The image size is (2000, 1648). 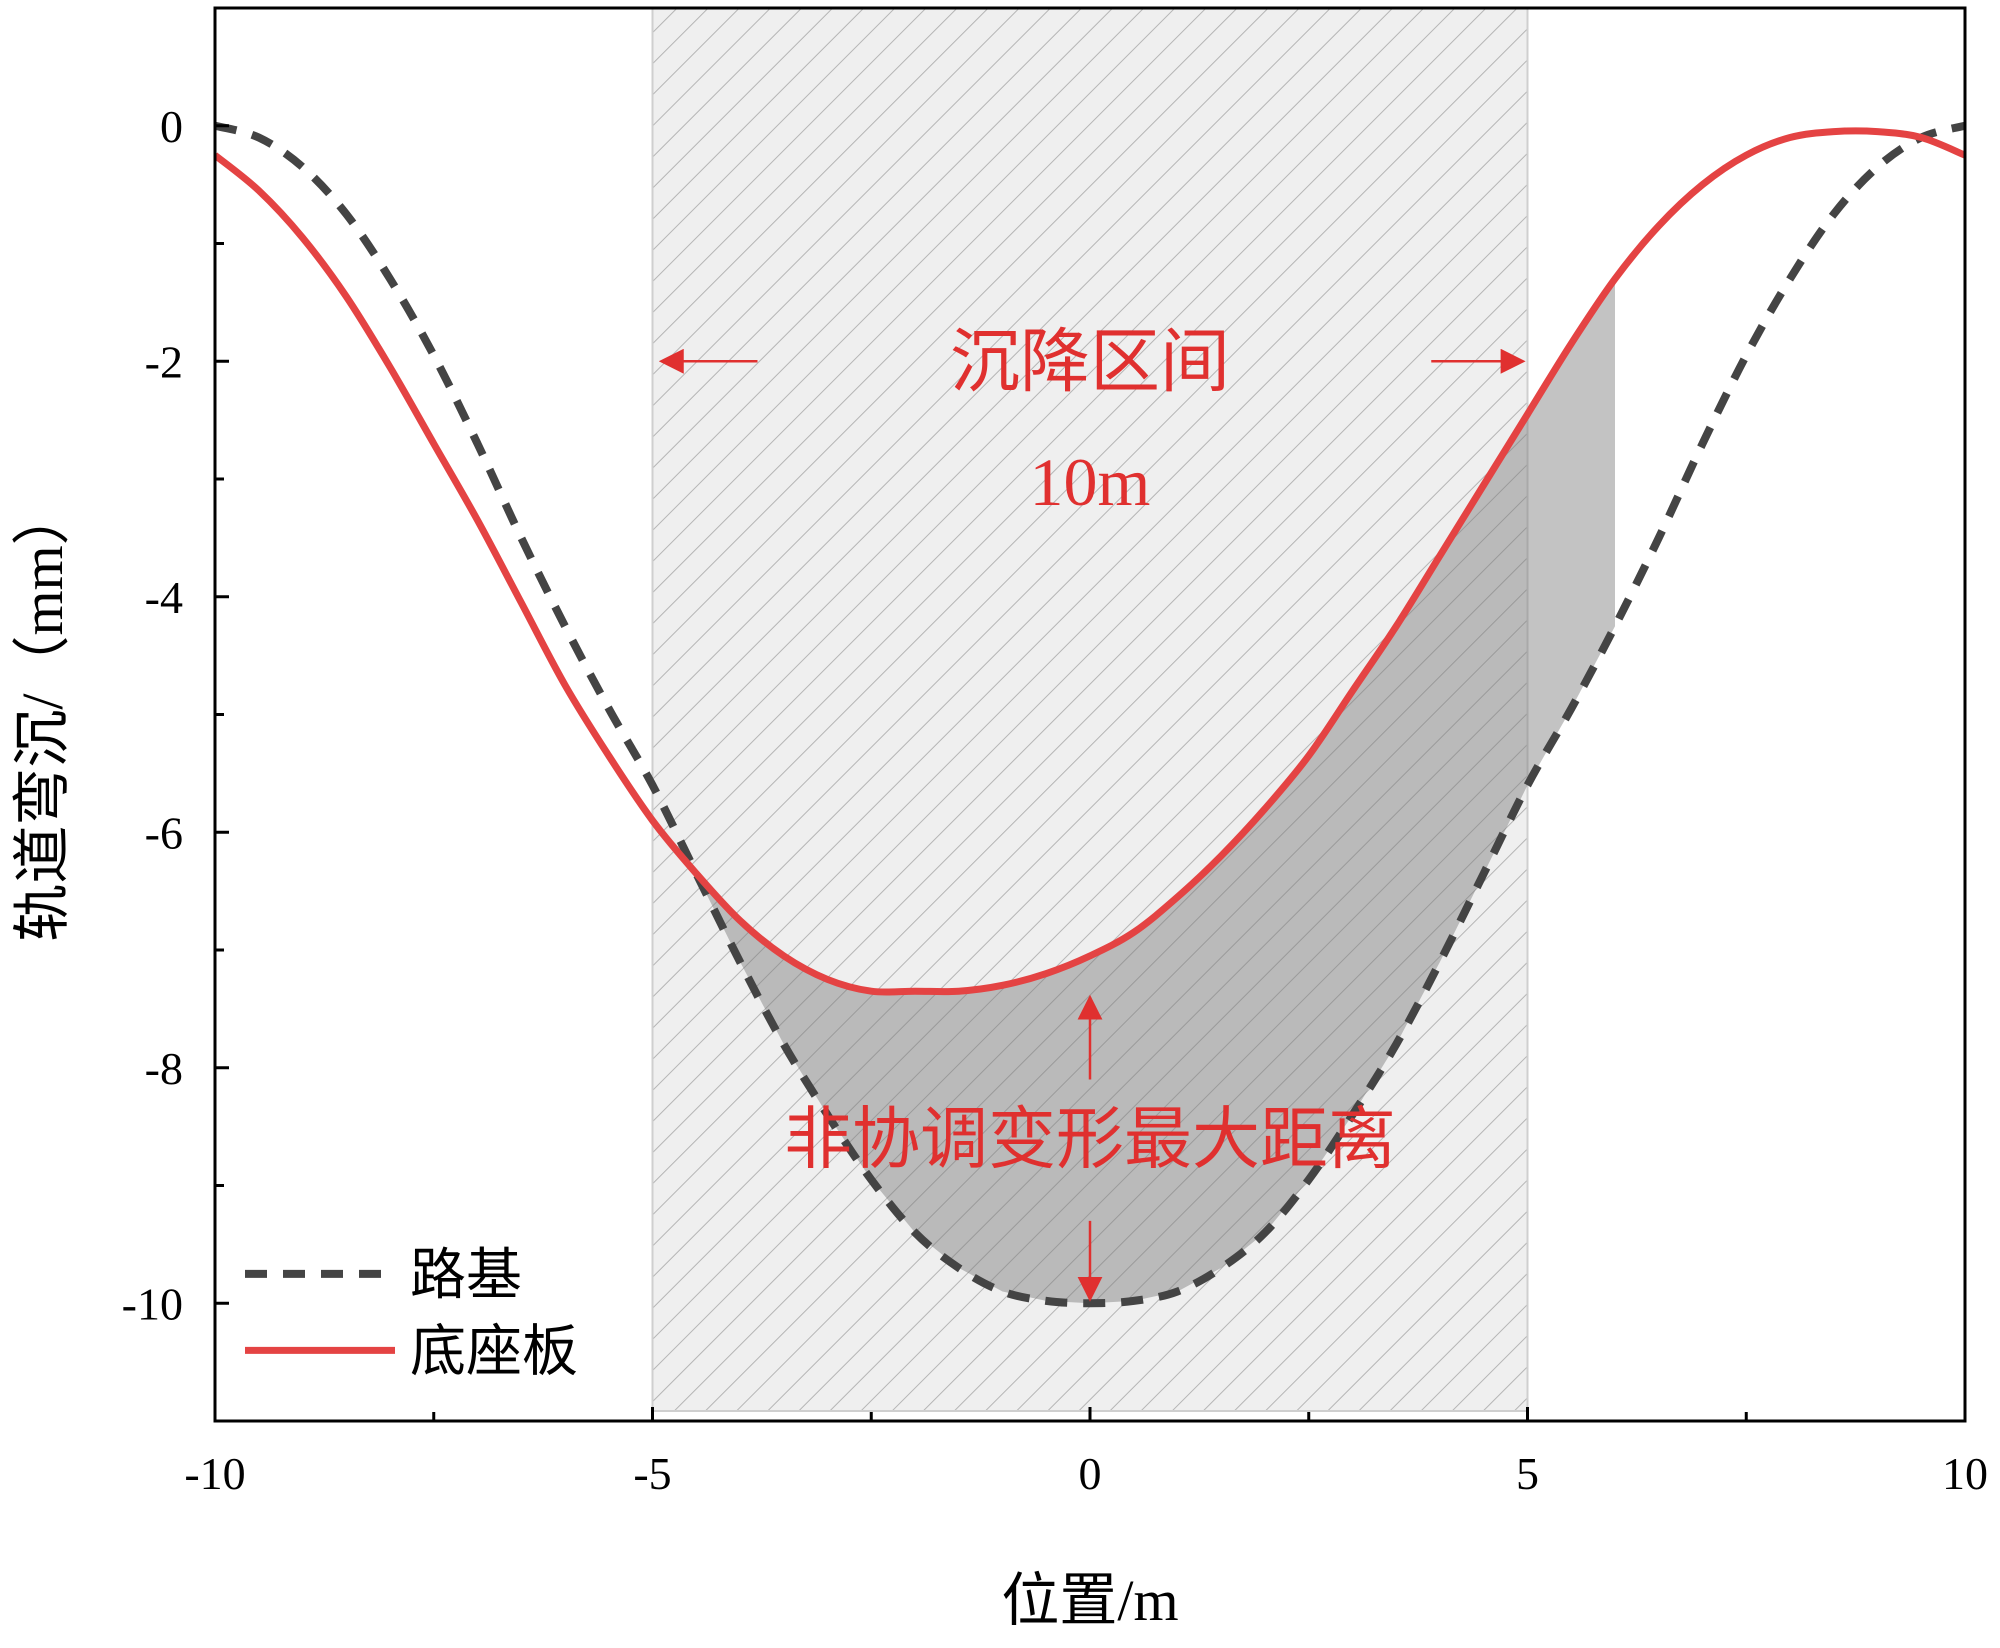 I want to click on x-axis-title: 位置/m, so click(x=1089, y=1600).